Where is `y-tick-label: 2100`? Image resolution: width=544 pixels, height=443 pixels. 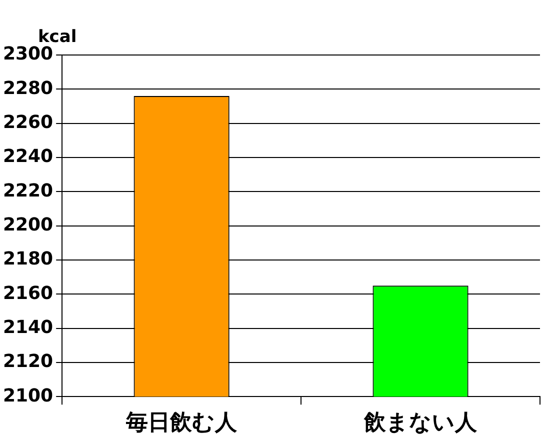 y-tick-label: 2100 is located at coordinates (28, 395).